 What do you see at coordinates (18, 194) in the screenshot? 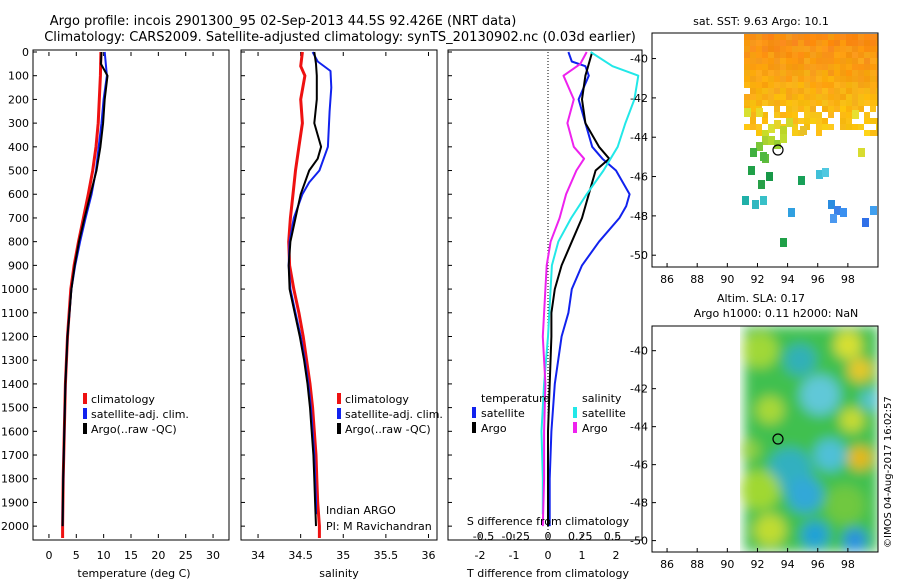
I see `y-tick-label: 600` at bounding box center [18, 194].